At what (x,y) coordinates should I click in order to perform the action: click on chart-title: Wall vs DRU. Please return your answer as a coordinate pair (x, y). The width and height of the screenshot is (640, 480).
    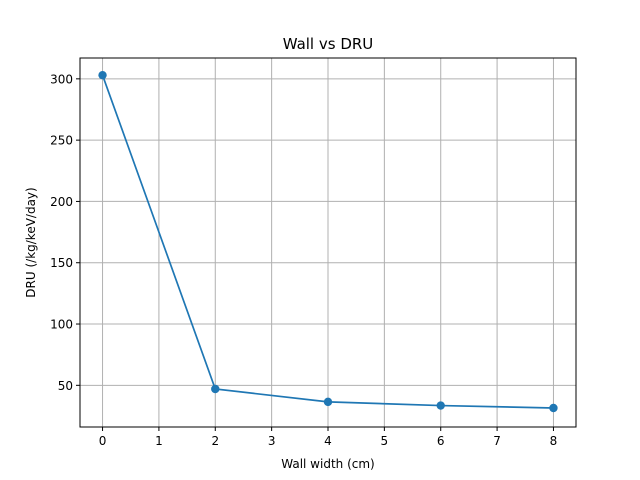
    Looking at the image, I should click on (328, 44).